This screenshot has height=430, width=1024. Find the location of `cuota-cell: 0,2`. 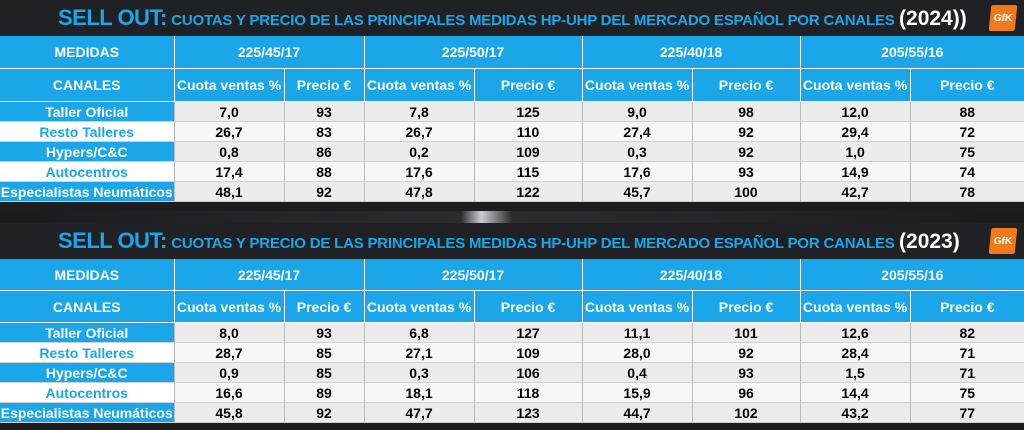

cuota-cell: 0,2 is located at coordinates (419, 151).